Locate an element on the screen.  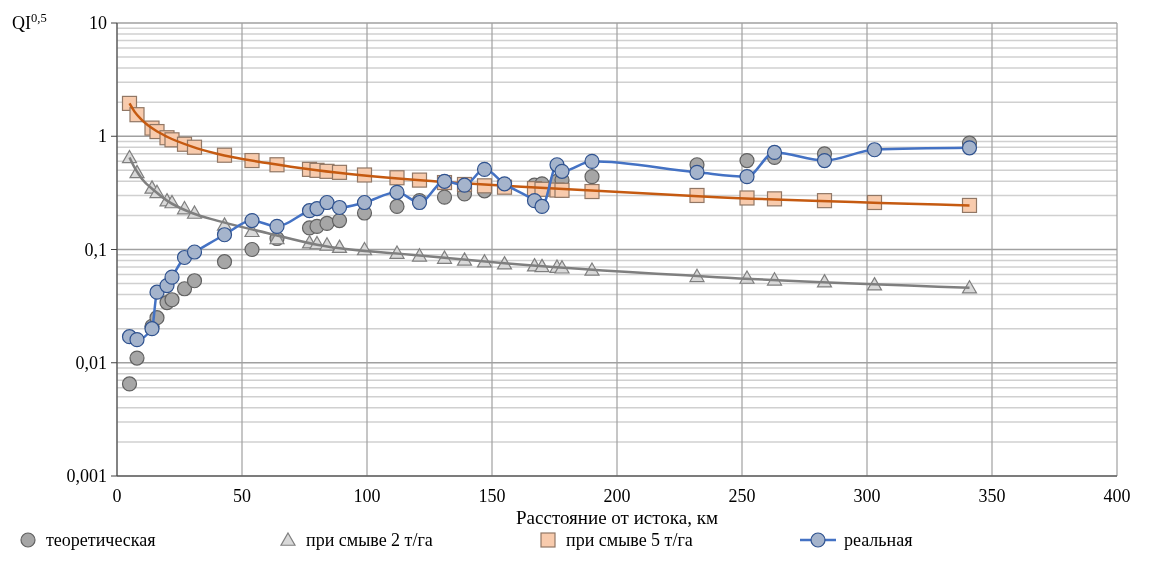
x-tick-label: 250 is located at coordinates (742, 496).